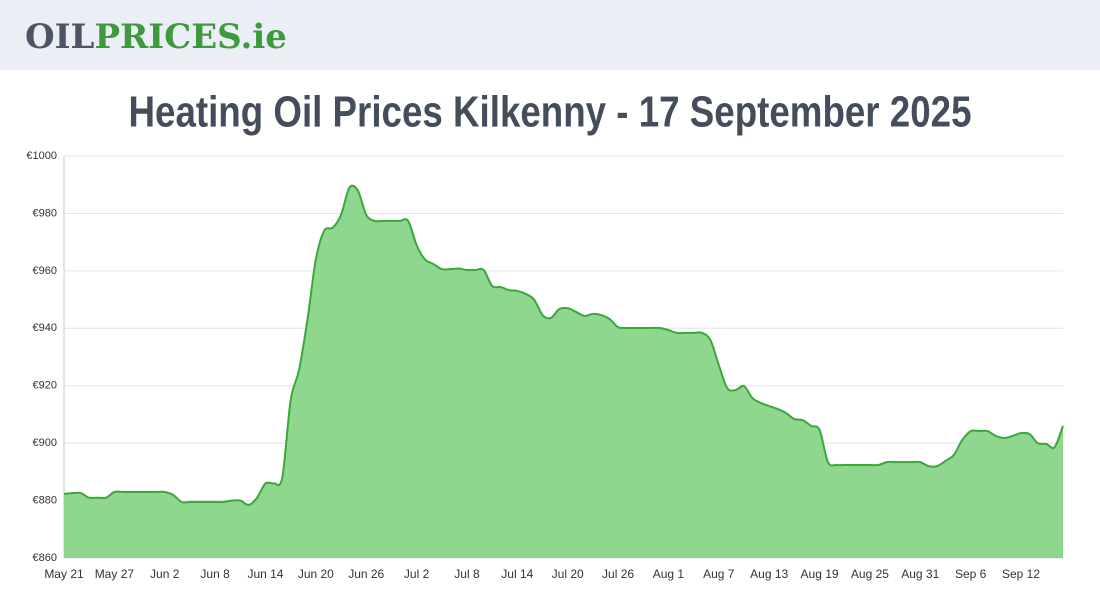 The width and height of the screenshot is (1100, 600). What do you see at coordinates (568, 574) in the screenshot?
I see `x-tick-label: Jul 20` at bounding box center [568, 574].